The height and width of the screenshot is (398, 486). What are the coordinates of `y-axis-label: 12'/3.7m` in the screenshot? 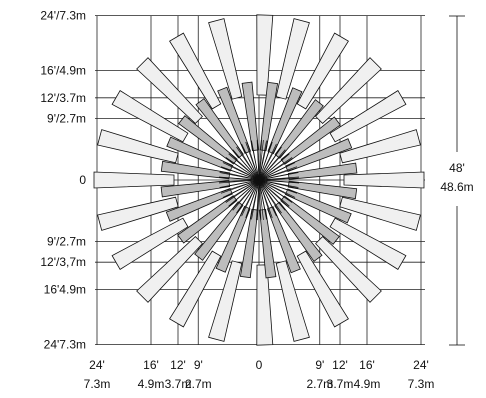 It's located at (63, 98).